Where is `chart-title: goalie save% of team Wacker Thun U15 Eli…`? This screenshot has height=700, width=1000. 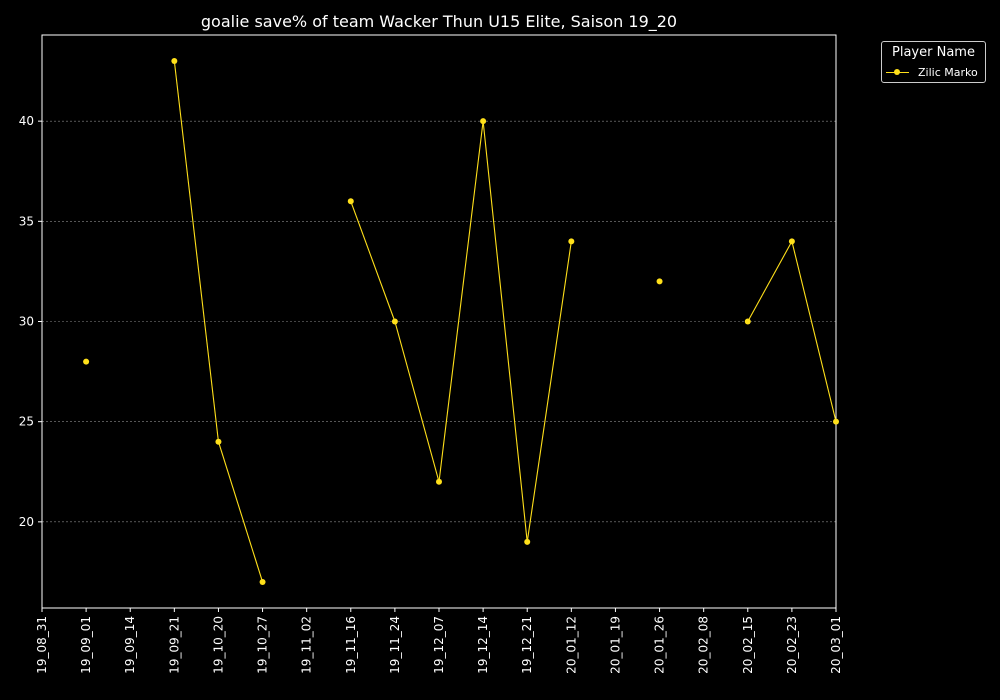
chart-title: goalie save% of team Wacker Thun U15 Eli… is located at coordinates (439, 21).